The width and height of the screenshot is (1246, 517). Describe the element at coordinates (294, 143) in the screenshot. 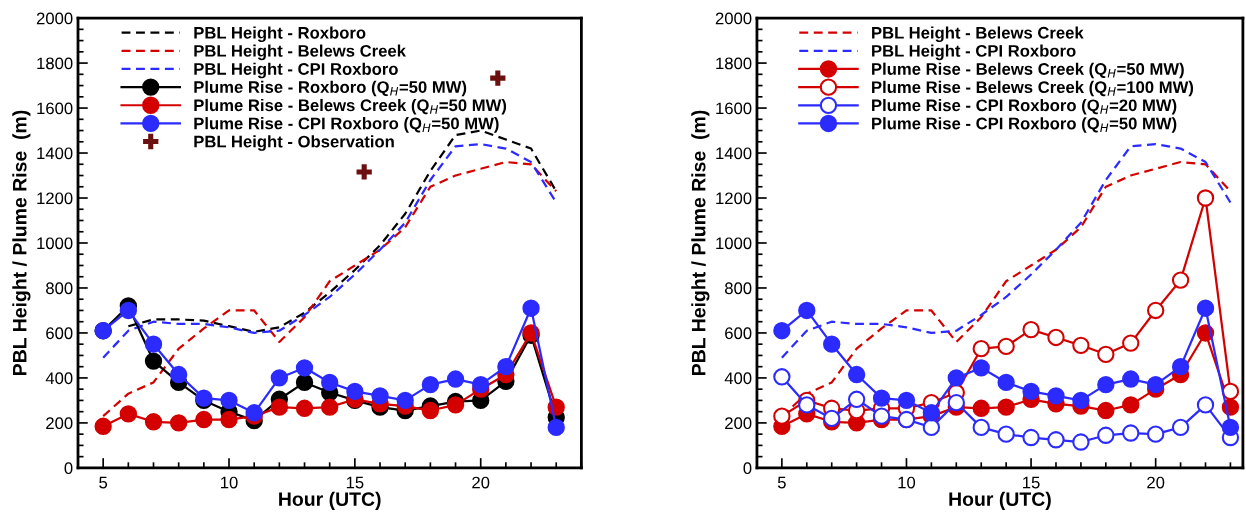

I see `legend-label: PBL Height - Observation` at that location.